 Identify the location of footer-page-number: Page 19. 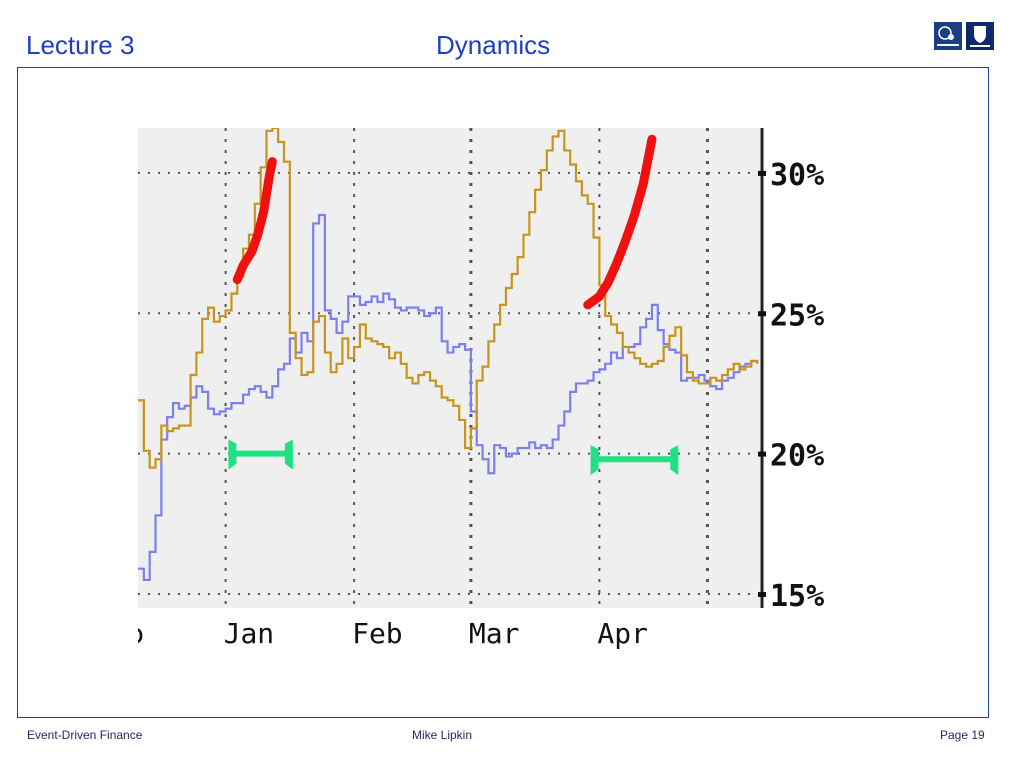
(962, 735).